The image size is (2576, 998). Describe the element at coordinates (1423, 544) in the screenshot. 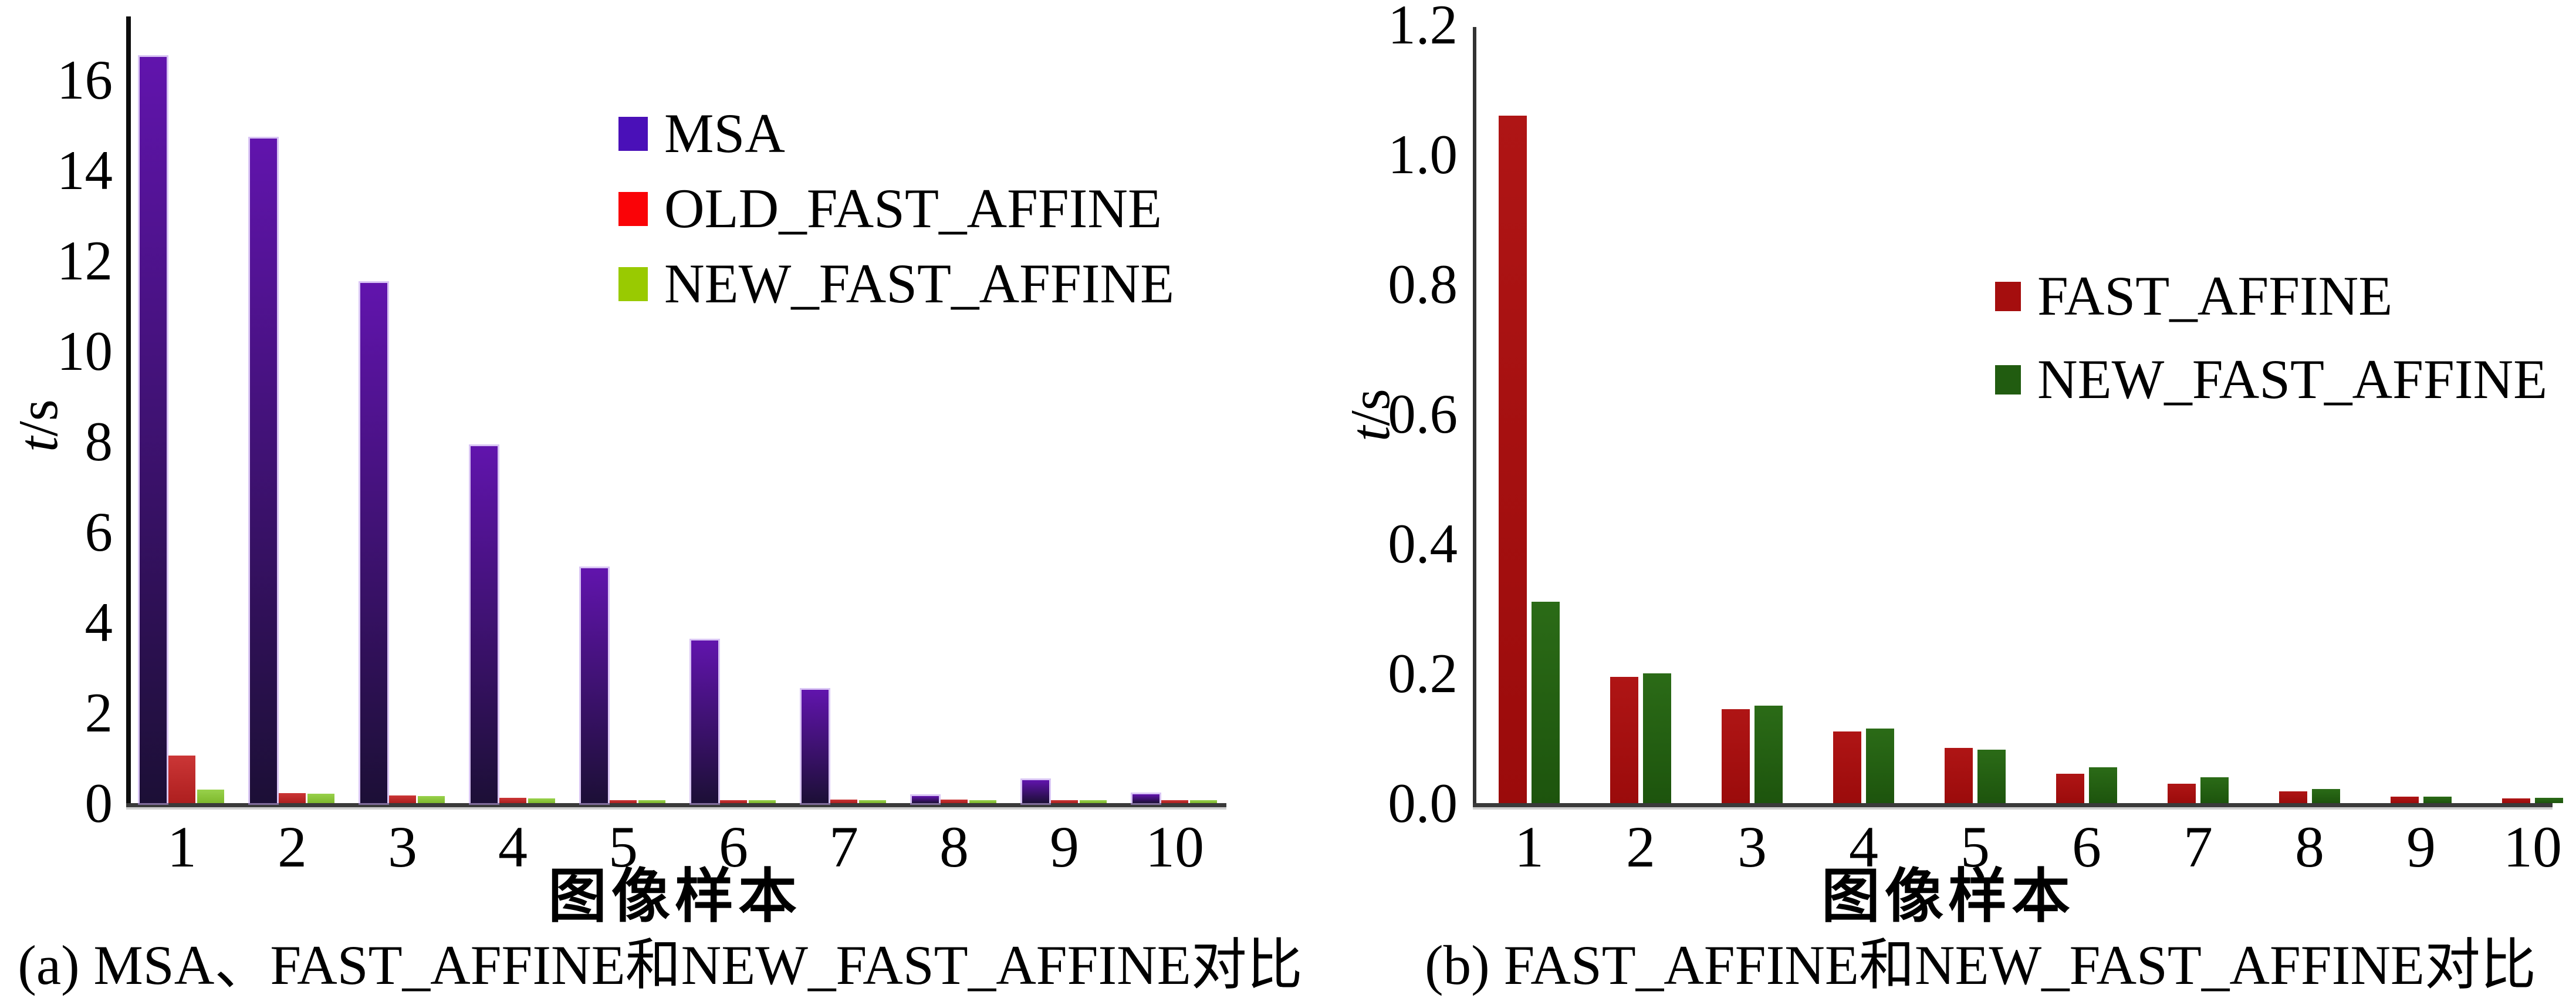

I see `y-tick-label: 0.4` at that location.